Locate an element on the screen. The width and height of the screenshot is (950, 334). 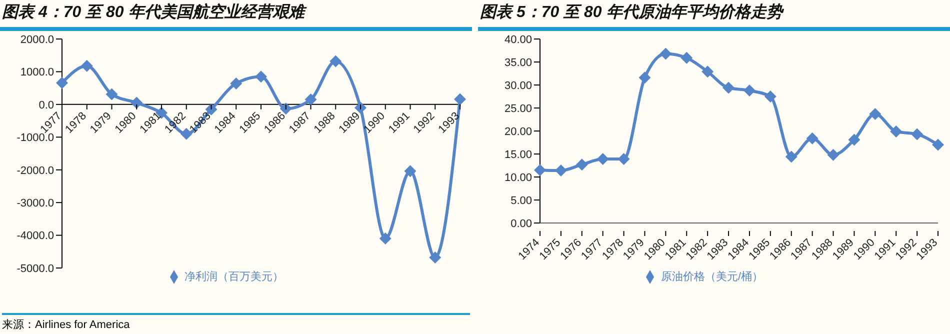
y-tick-label: 15.00 is located at coordinates (518, 154).